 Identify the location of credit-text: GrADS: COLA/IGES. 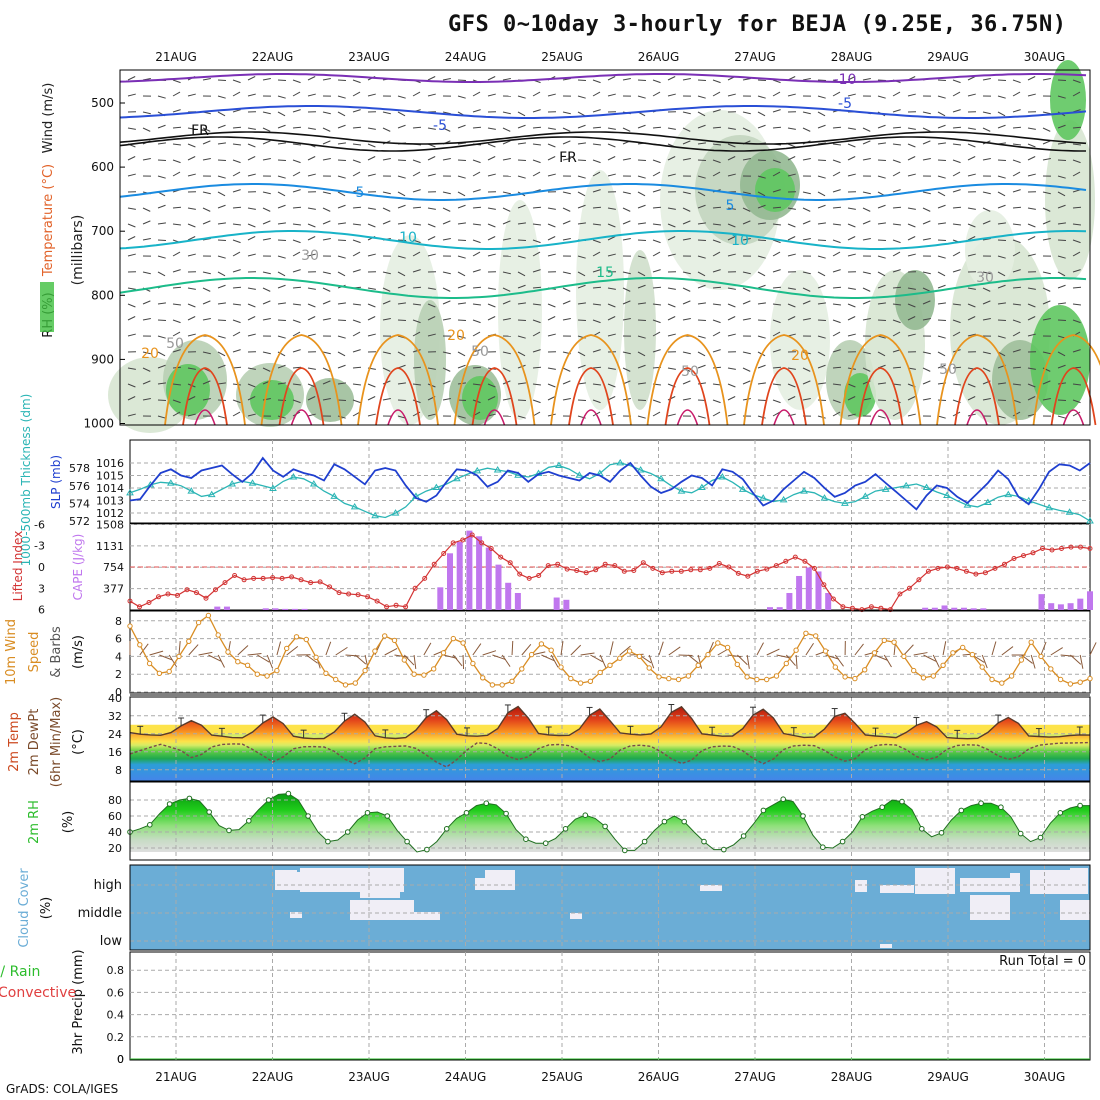
(62, 1089).